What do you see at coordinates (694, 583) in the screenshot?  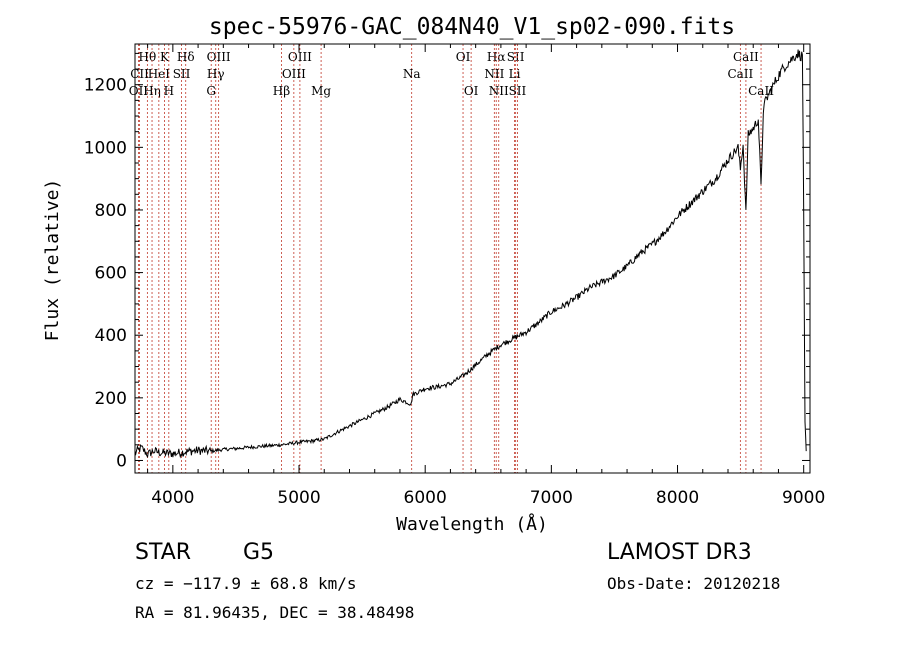 I see `observation-date: Obs-Date: 20120218` at bounding box center [694, 583].